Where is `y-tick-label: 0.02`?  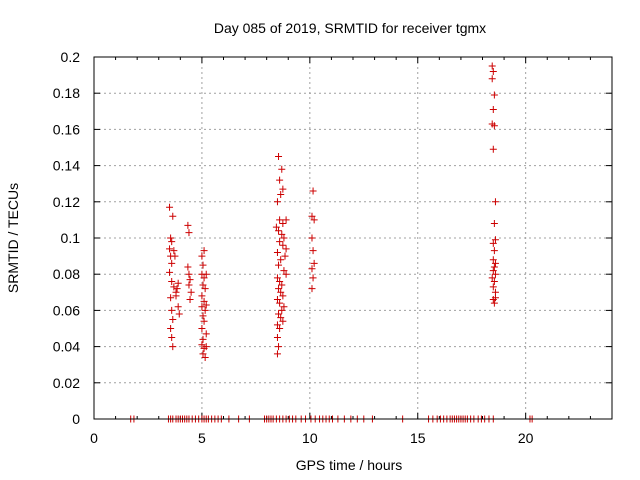
y-tick-label: 0.02 is located at coordinates (66, 383).